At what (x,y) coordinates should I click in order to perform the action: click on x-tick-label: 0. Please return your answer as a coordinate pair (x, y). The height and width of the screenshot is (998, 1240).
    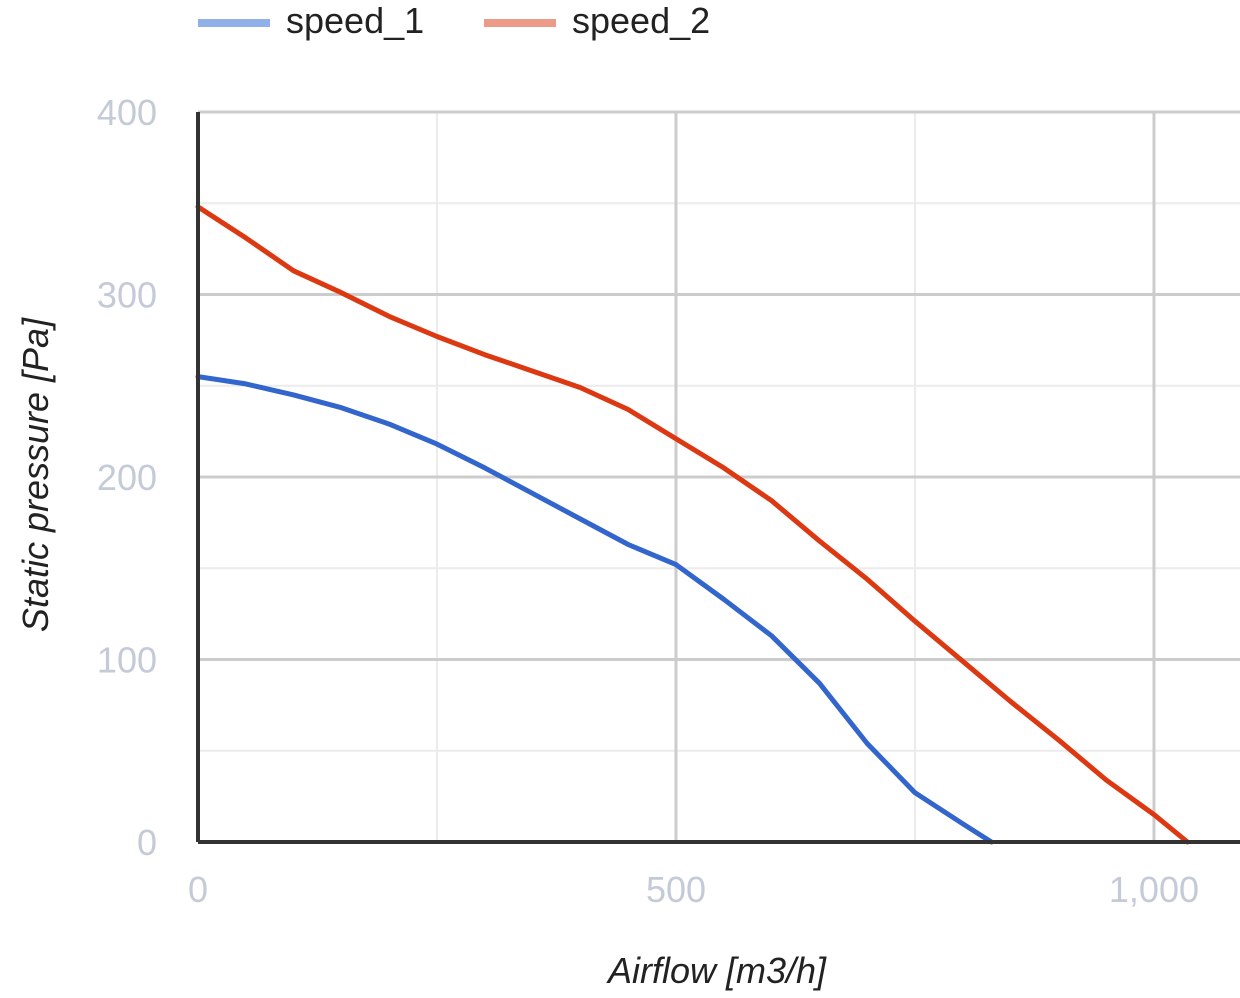
    Looking at the image, I should click on (198, 889).